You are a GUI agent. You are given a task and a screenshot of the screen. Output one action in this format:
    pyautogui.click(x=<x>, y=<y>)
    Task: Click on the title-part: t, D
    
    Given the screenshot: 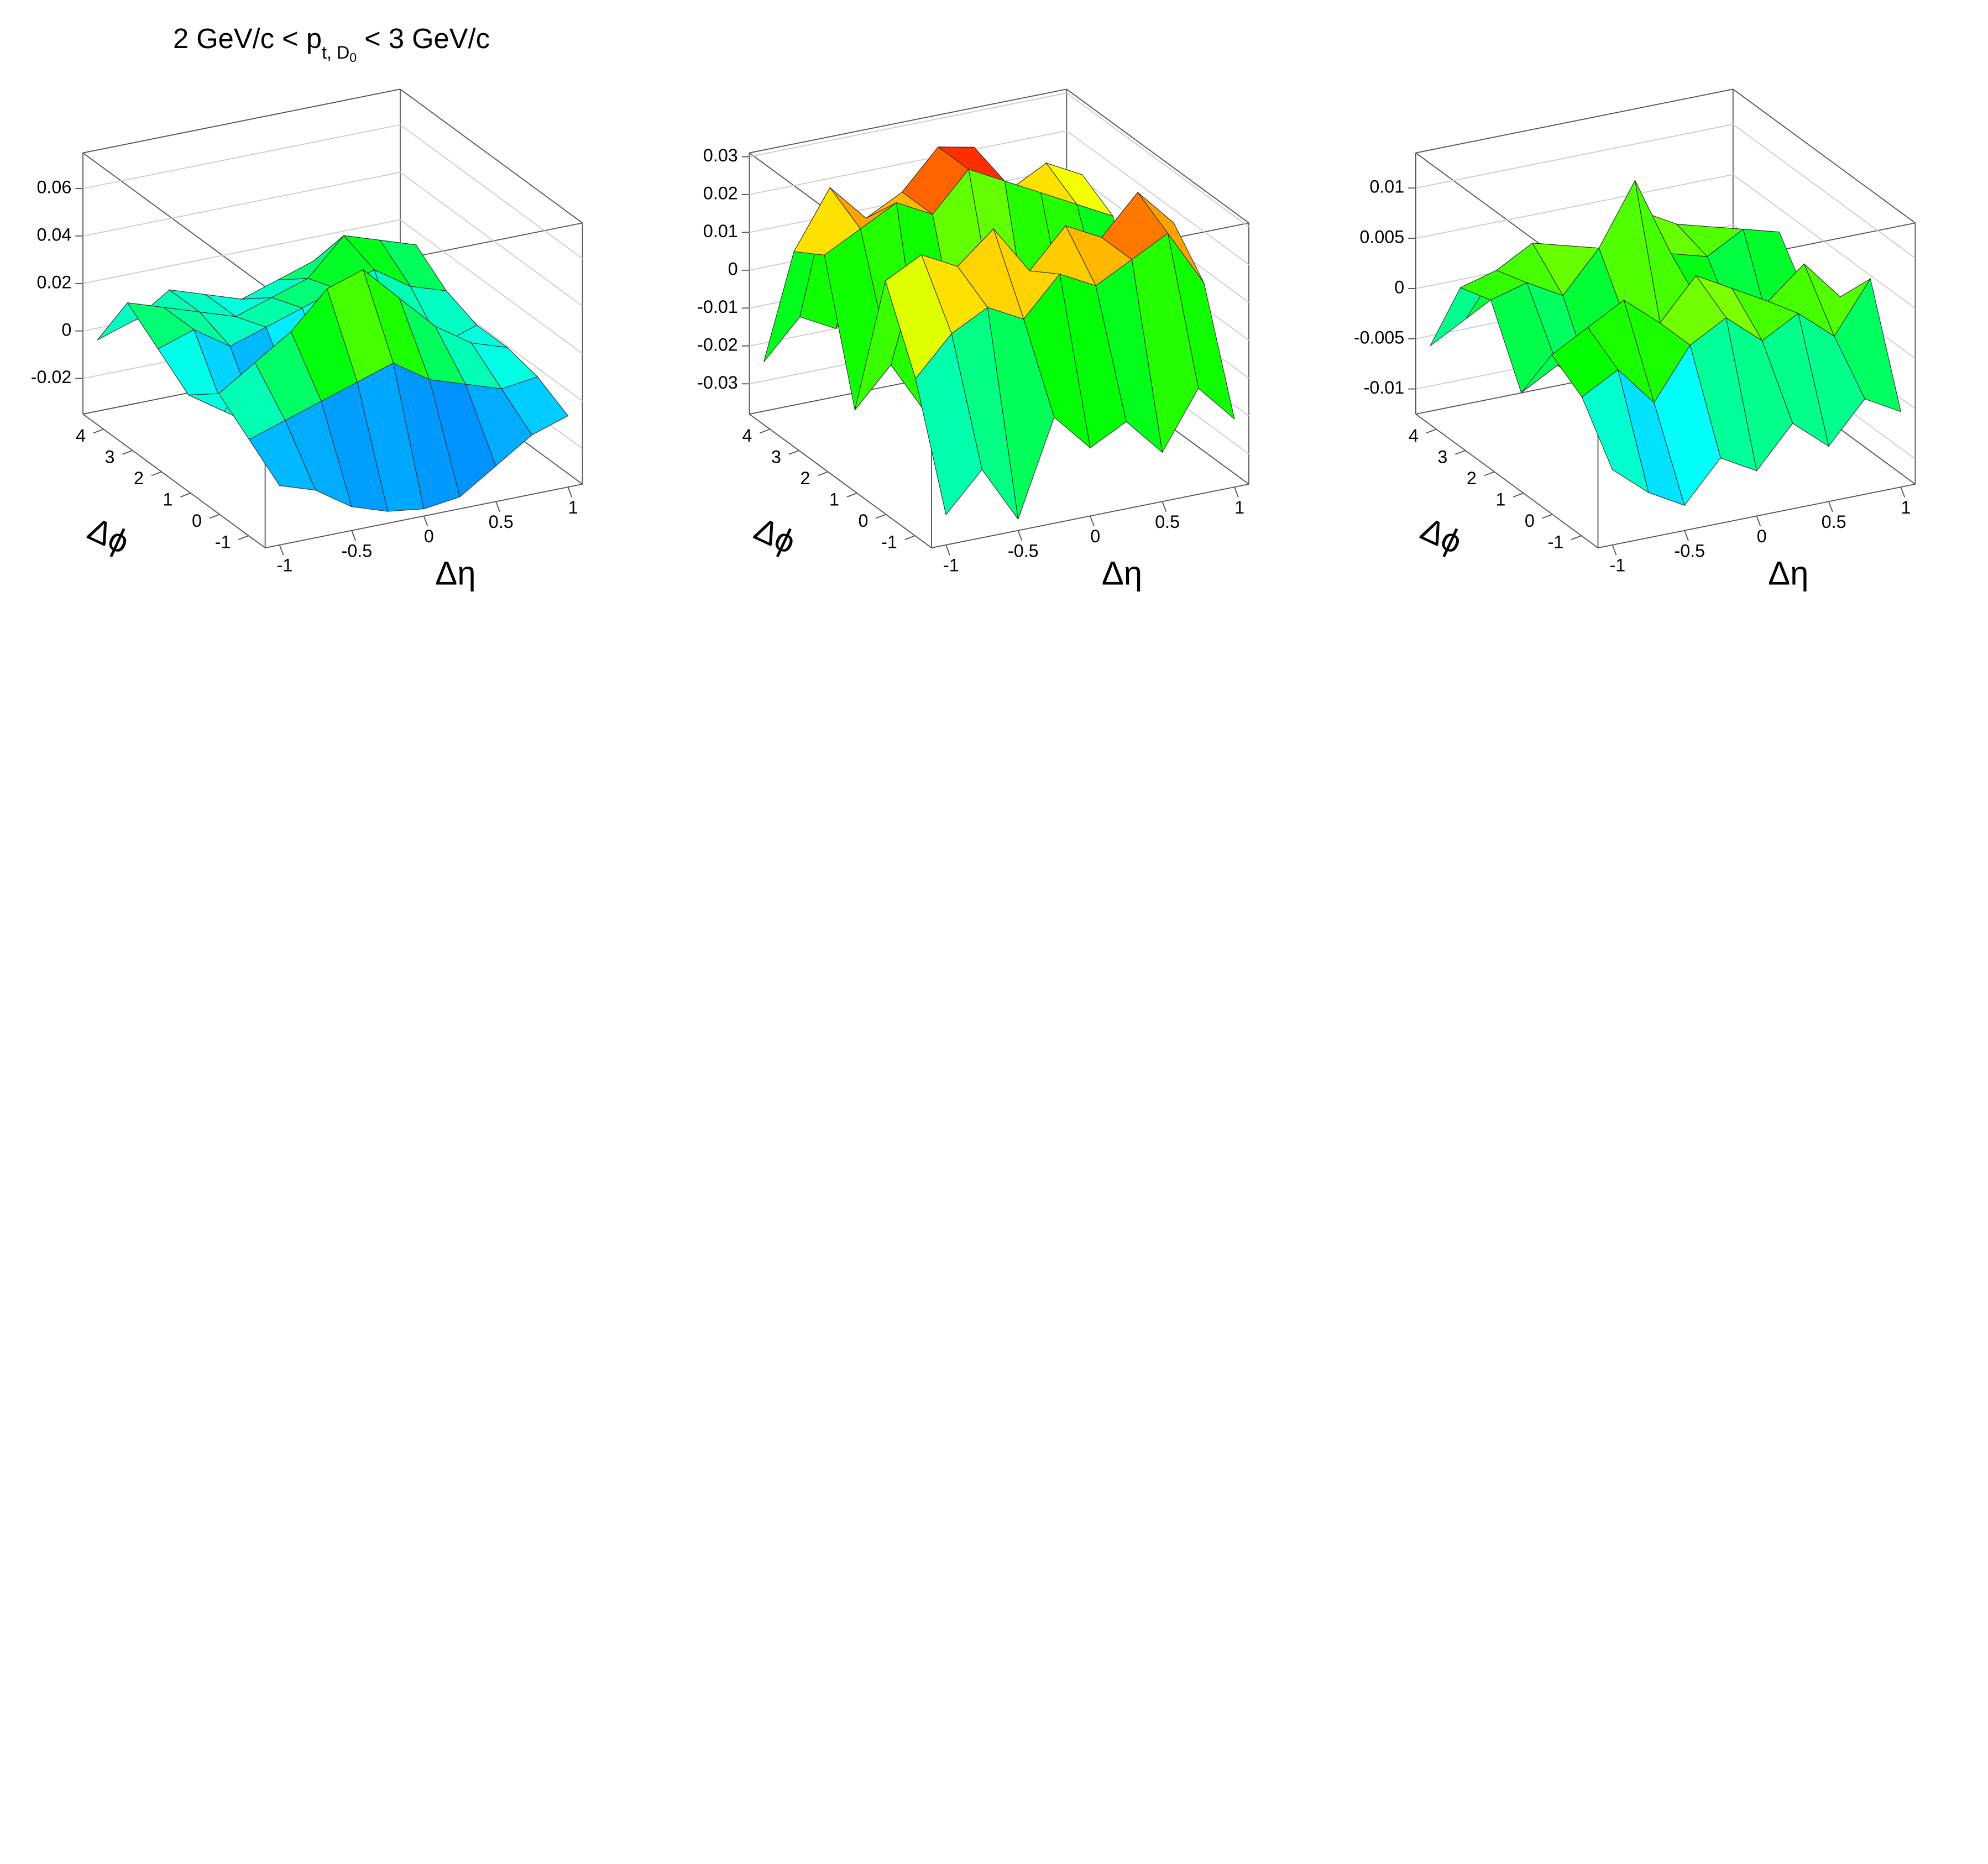 What is the action you would take?
    pyautogui.click(x=335, y=52)
    